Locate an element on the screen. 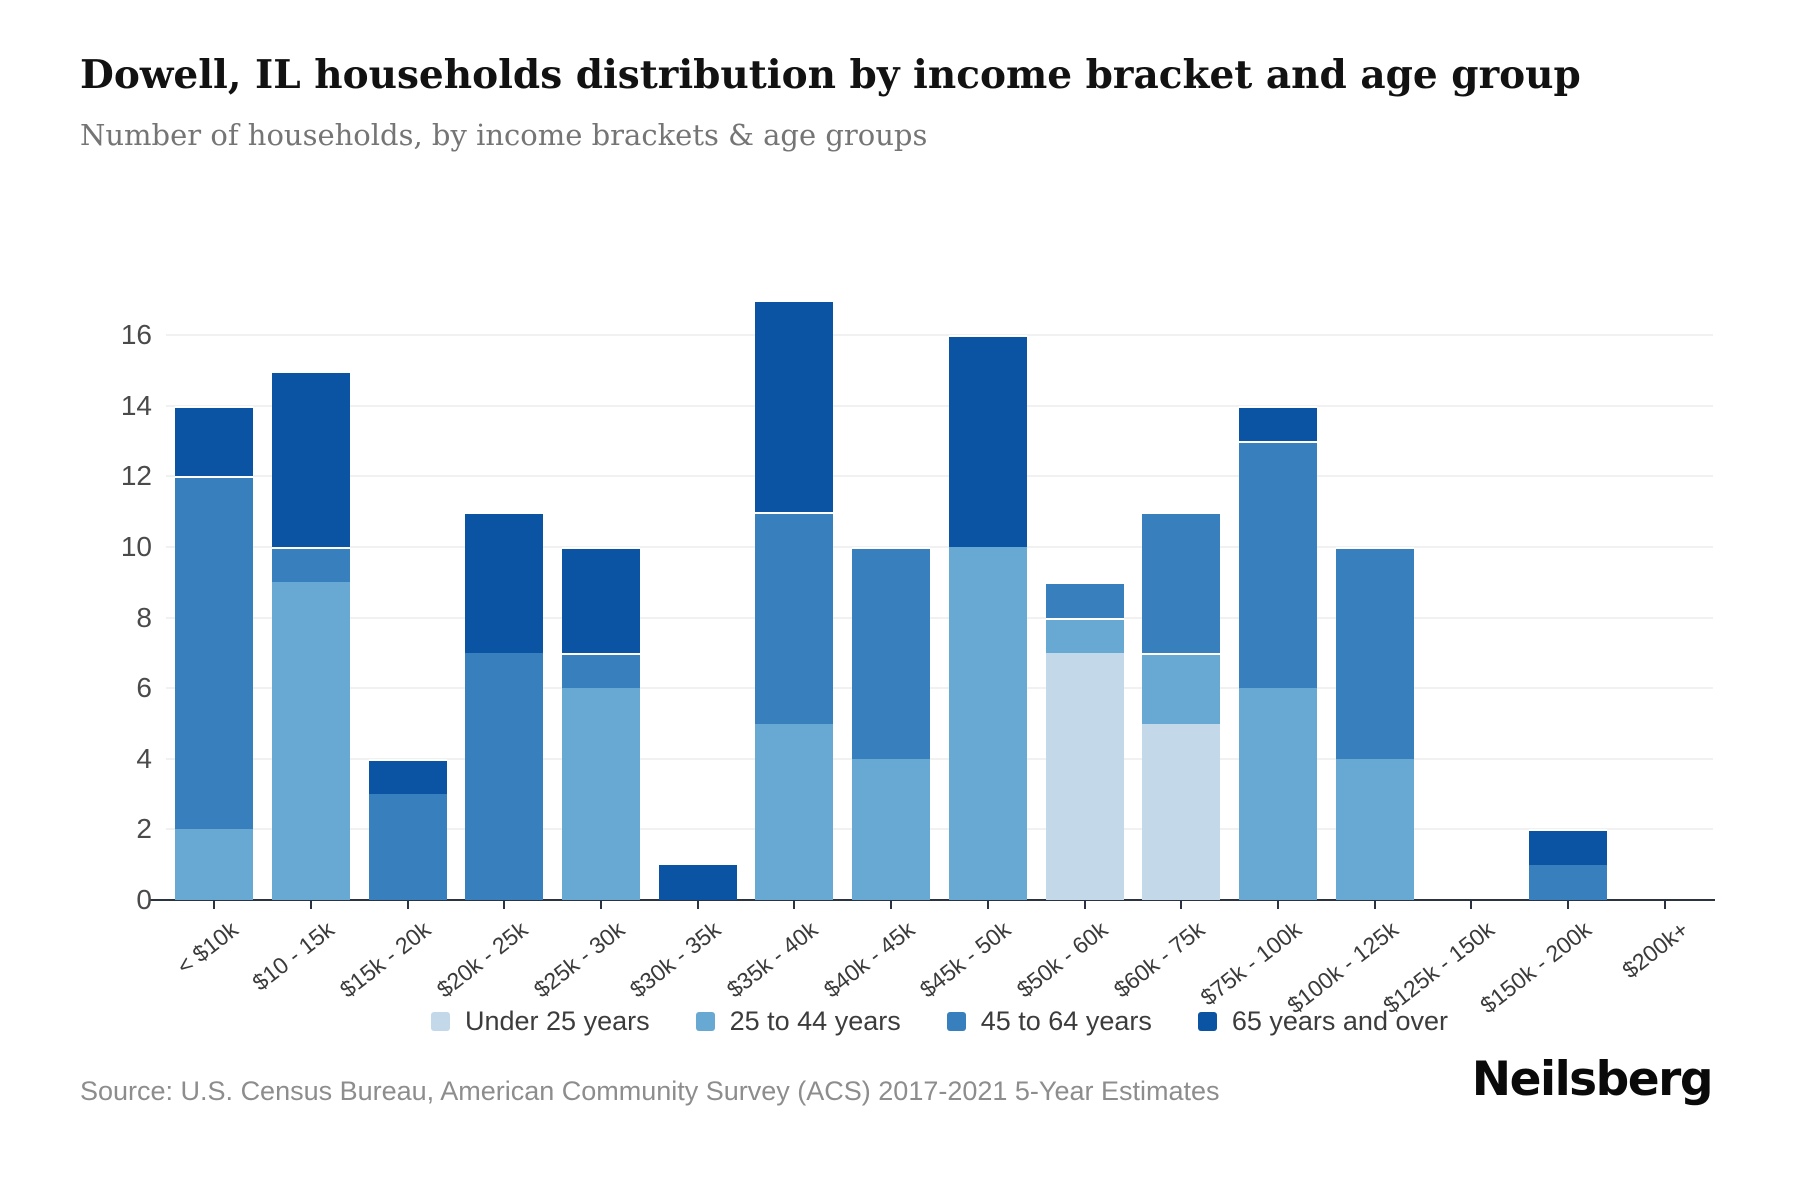 This screenshot has height=1200, width=1800. x-axis-label: $25k - 30k is located at coordinates (579, 959).